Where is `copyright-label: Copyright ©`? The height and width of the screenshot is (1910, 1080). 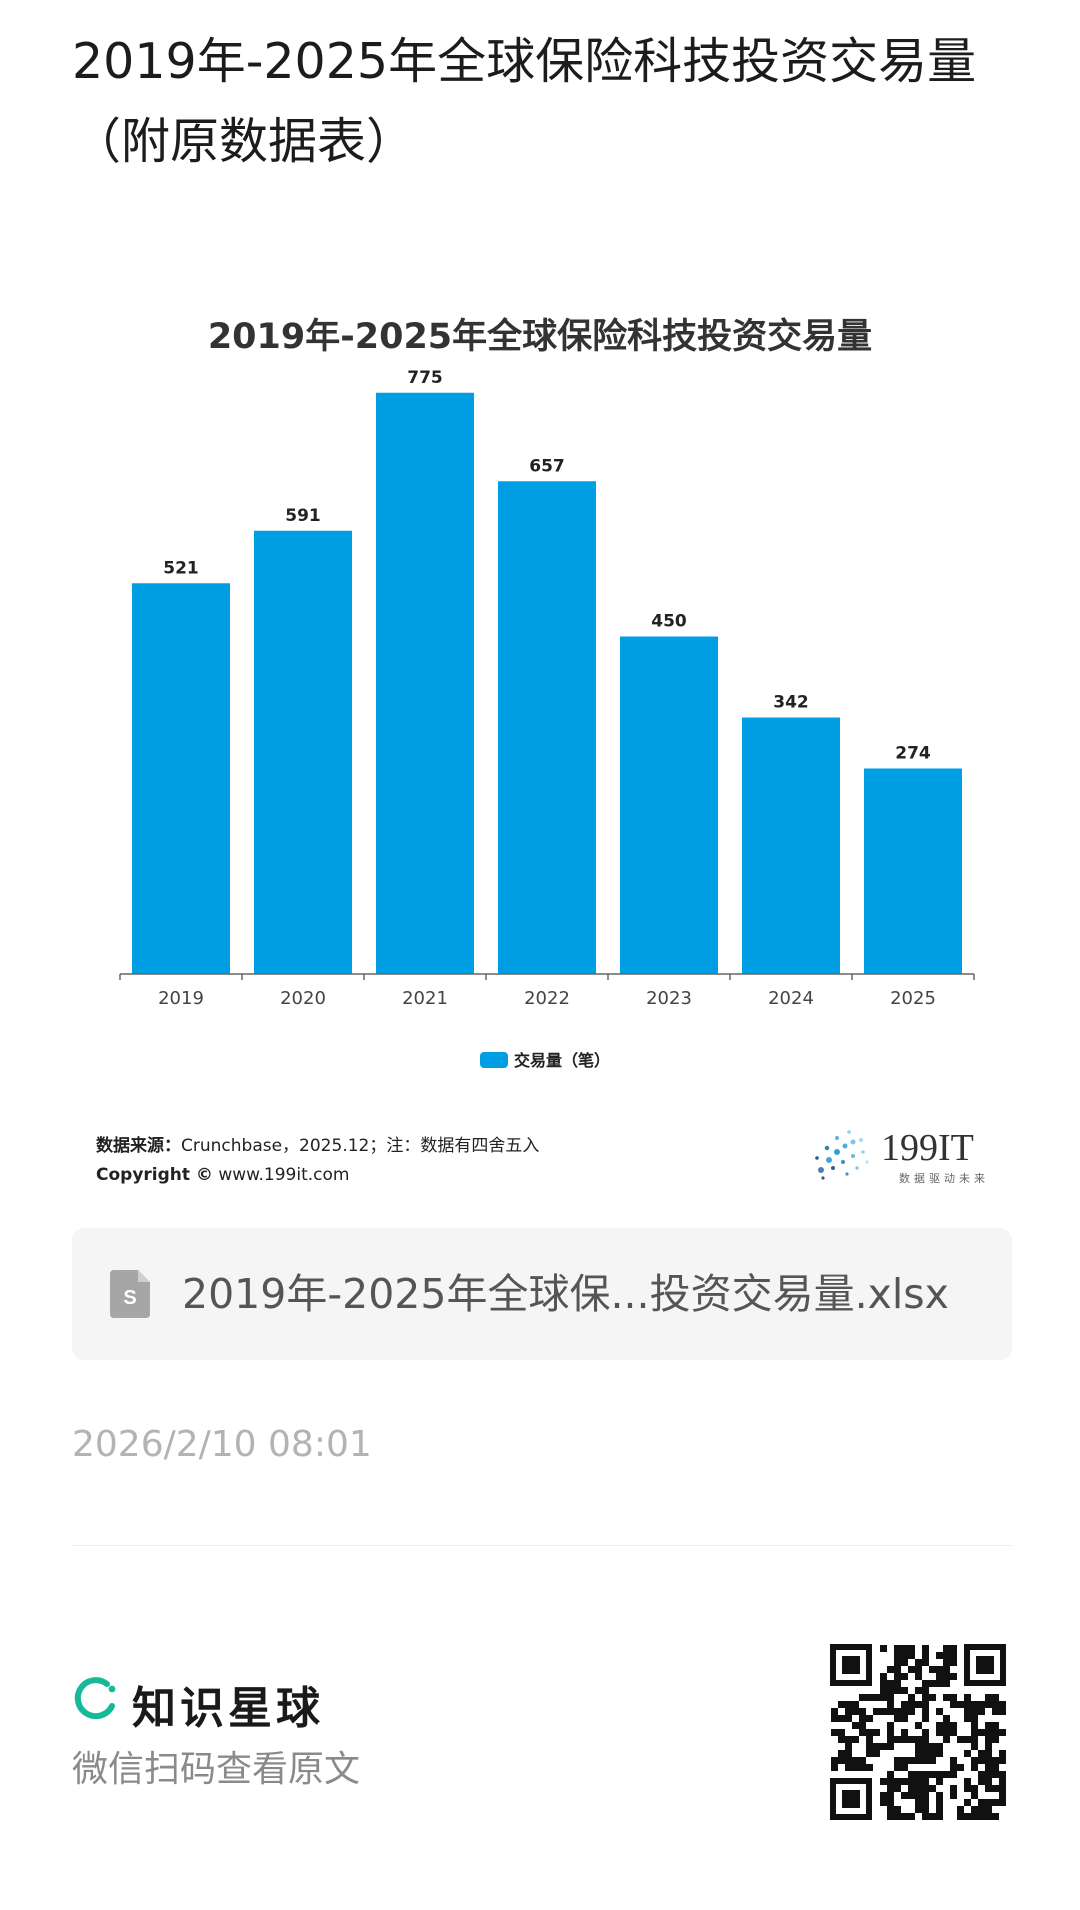 copyright-label: Copyright © is located at coordinates (154, 1175).